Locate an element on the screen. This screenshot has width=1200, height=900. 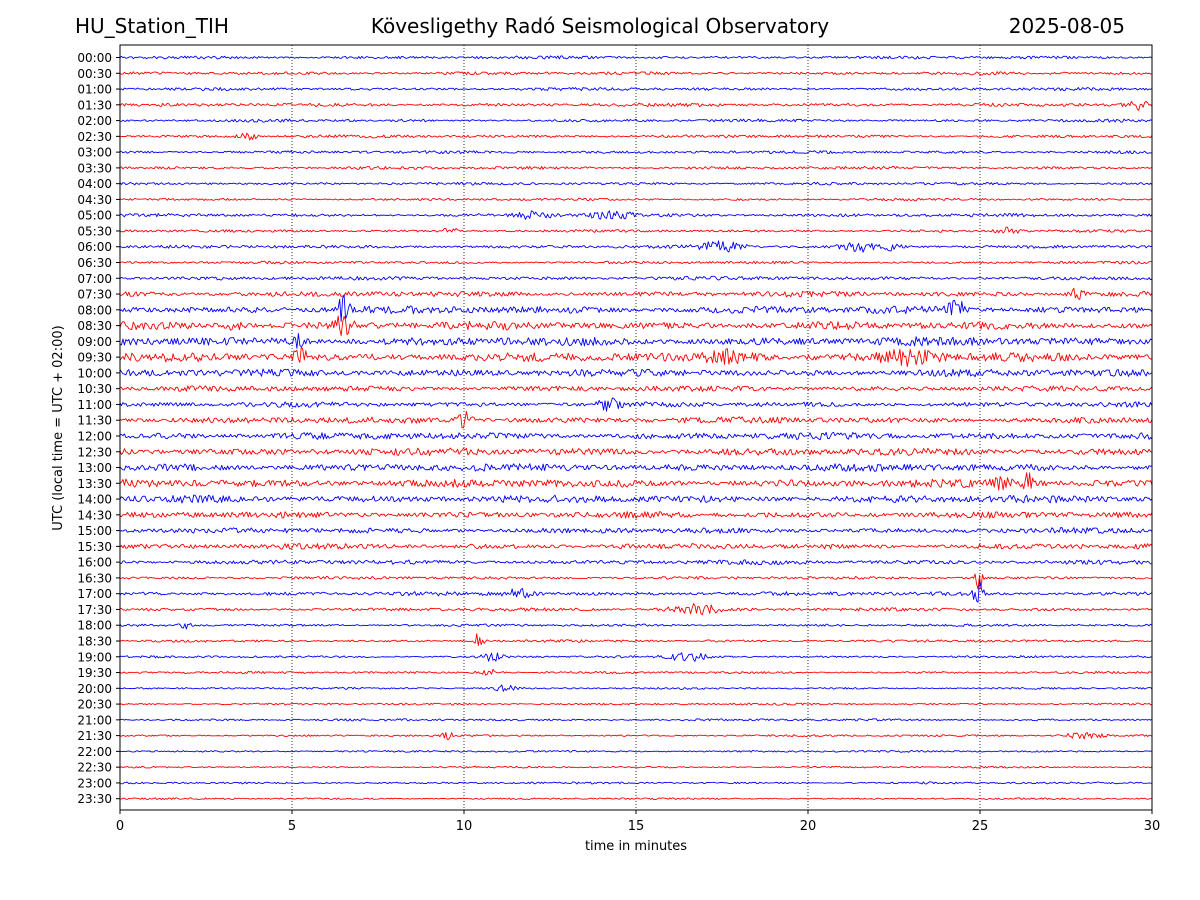
y-tick-label: 11:00 is located at coordinates (94, 405).